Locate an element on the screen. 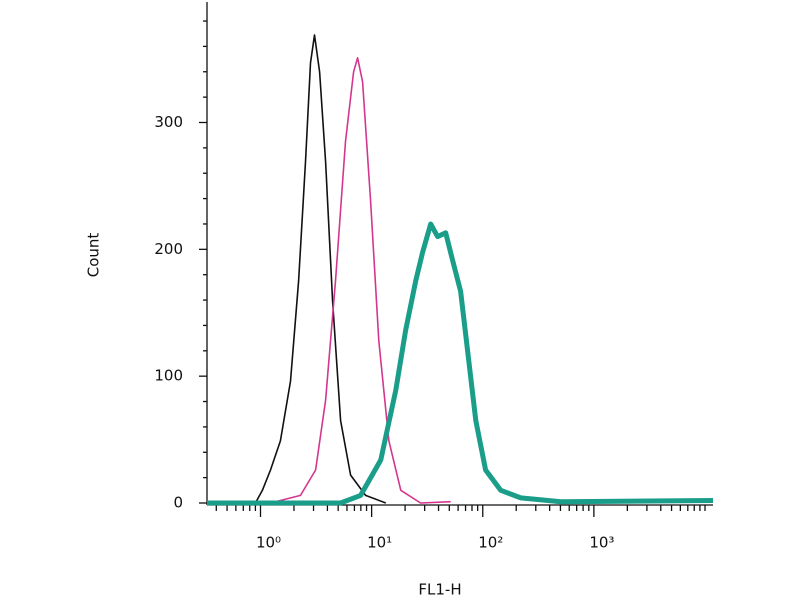  y-tick-label: 100 is located at coordinates (168, 376).